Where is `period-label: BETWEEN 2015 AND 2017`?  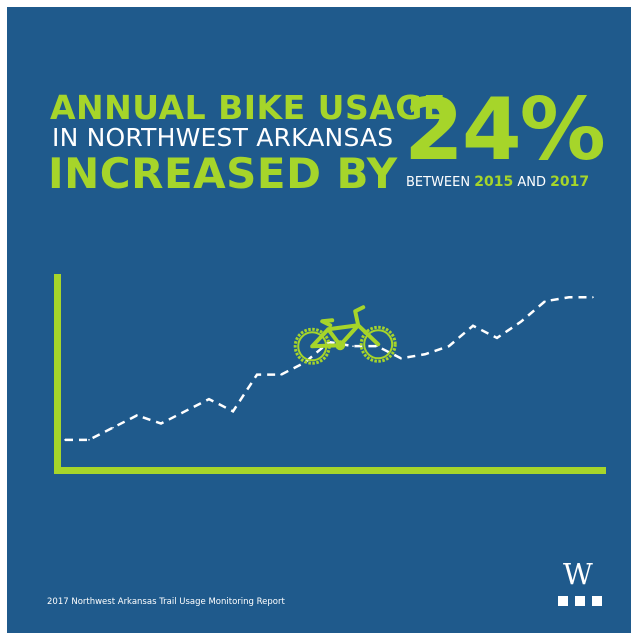 period-label: BETWEEN 2015 AND 2017 is located at coordinates (497, 182).